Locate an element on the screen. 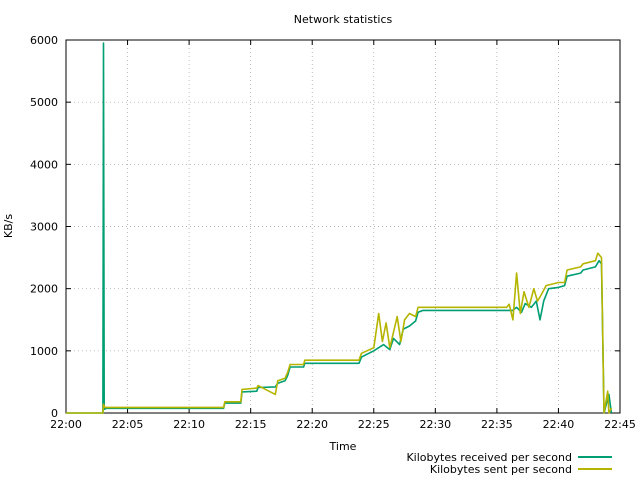 Image resolution: width=640 pixels, height=480 pixels. x-tick-label: 22:10 is located at coordinates (189, 424).